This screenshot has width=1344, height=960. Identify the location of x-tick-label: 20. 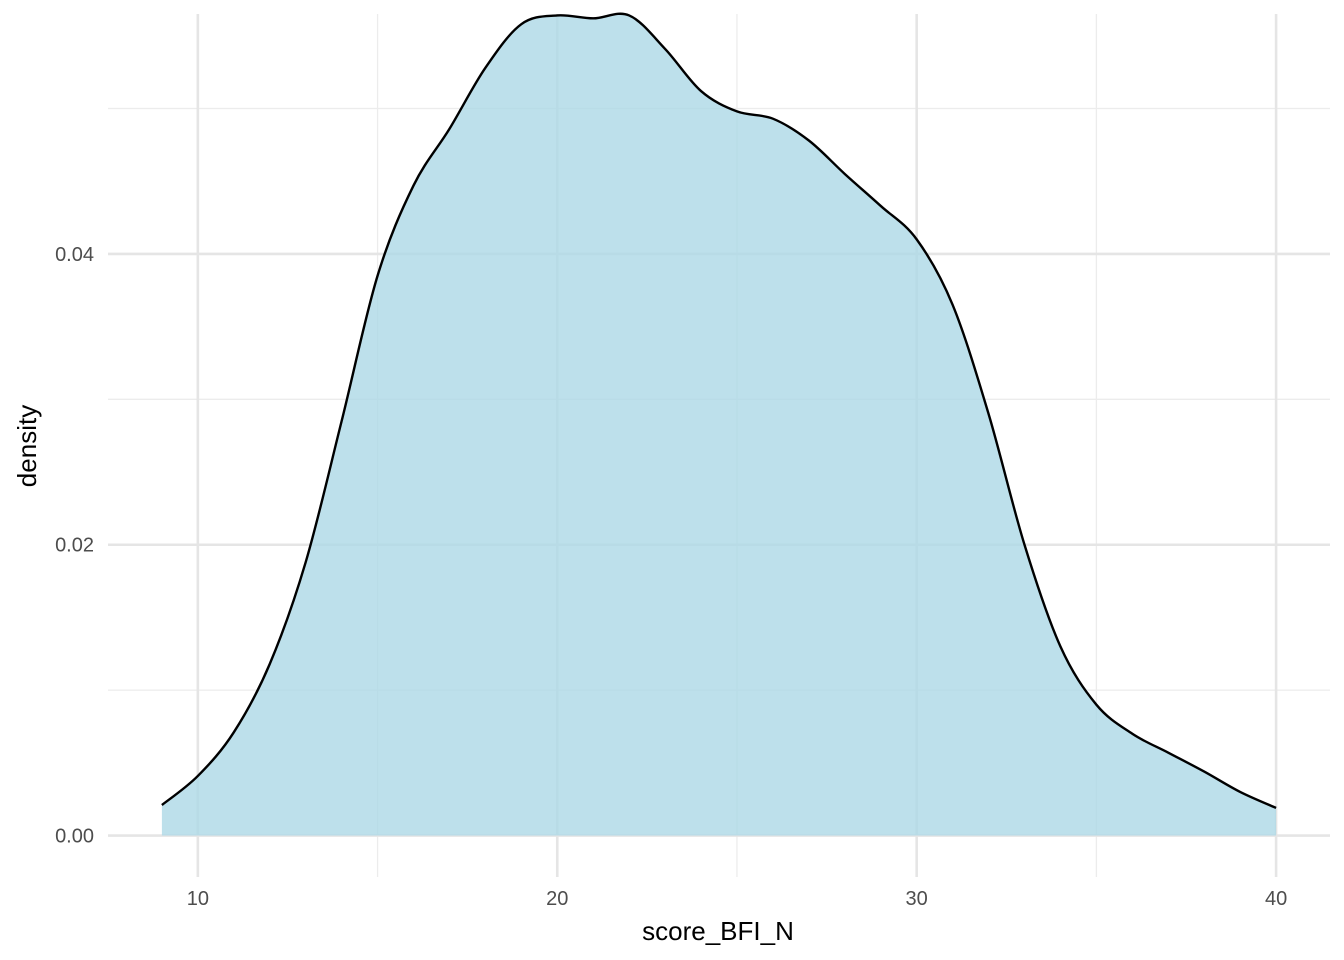
(557, 899).